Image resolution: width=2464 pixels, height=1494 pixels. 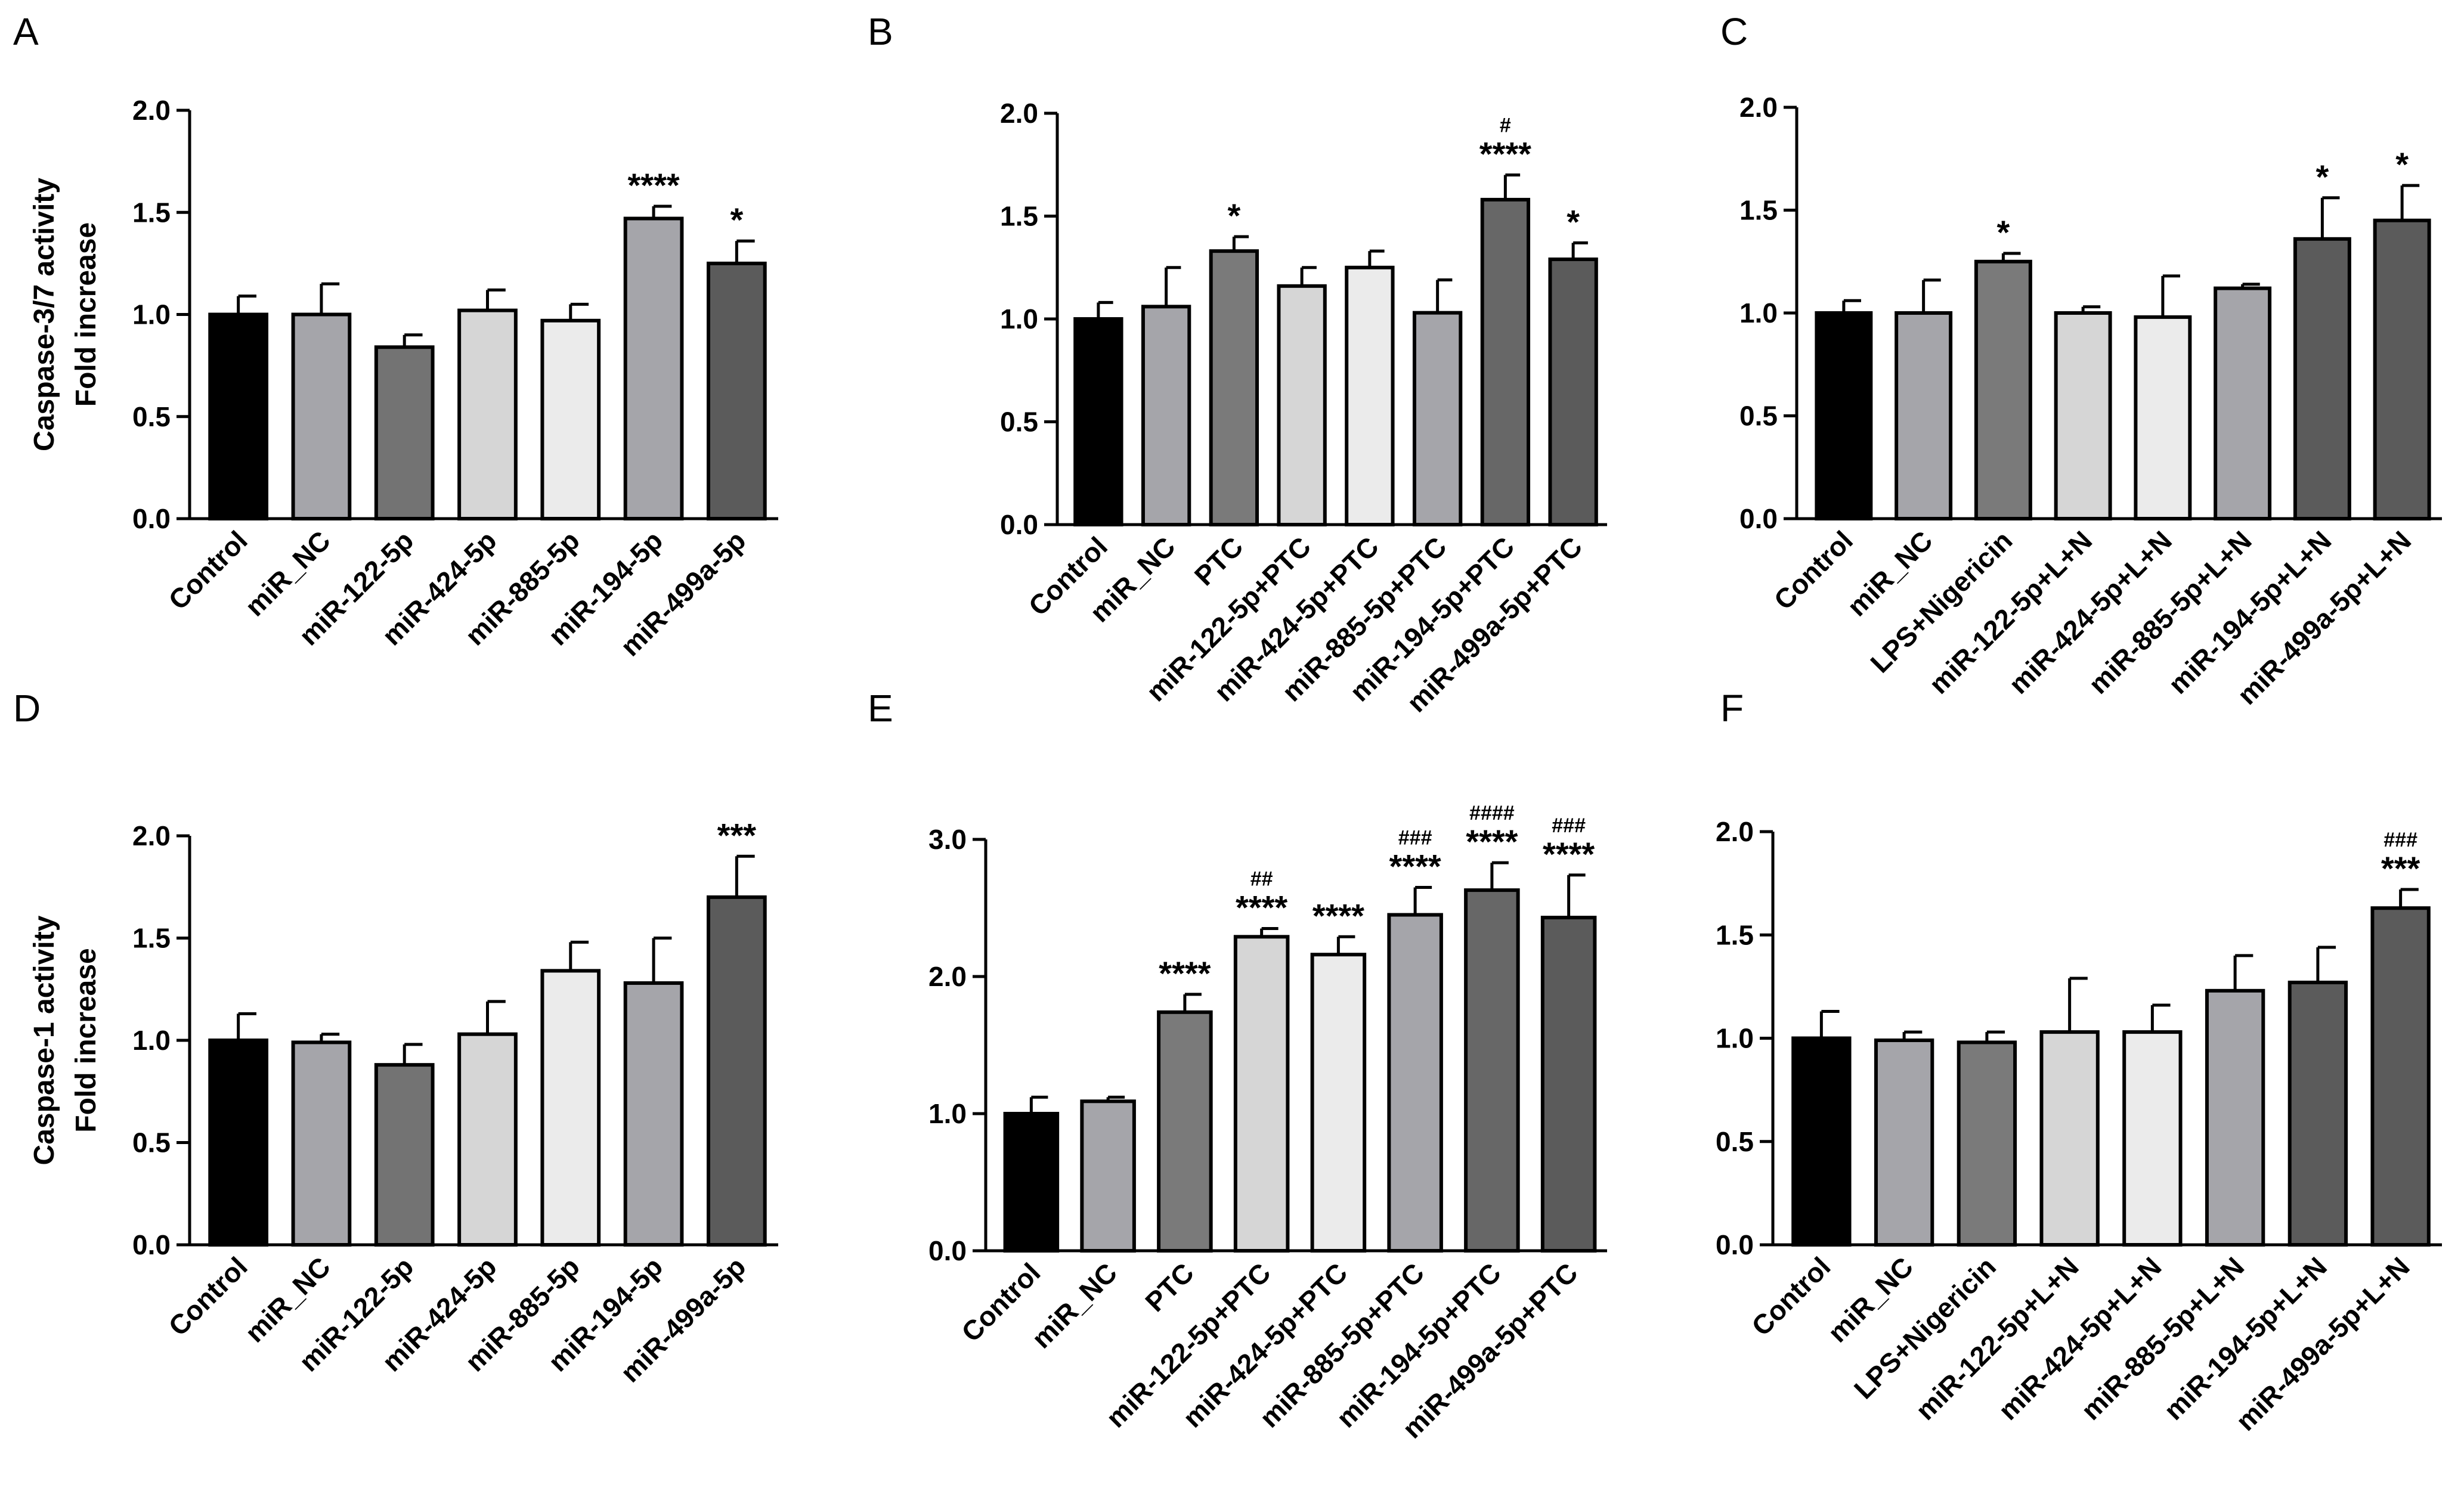 I want to click on x-tick-label: Control, so click(x=208, y=1296).